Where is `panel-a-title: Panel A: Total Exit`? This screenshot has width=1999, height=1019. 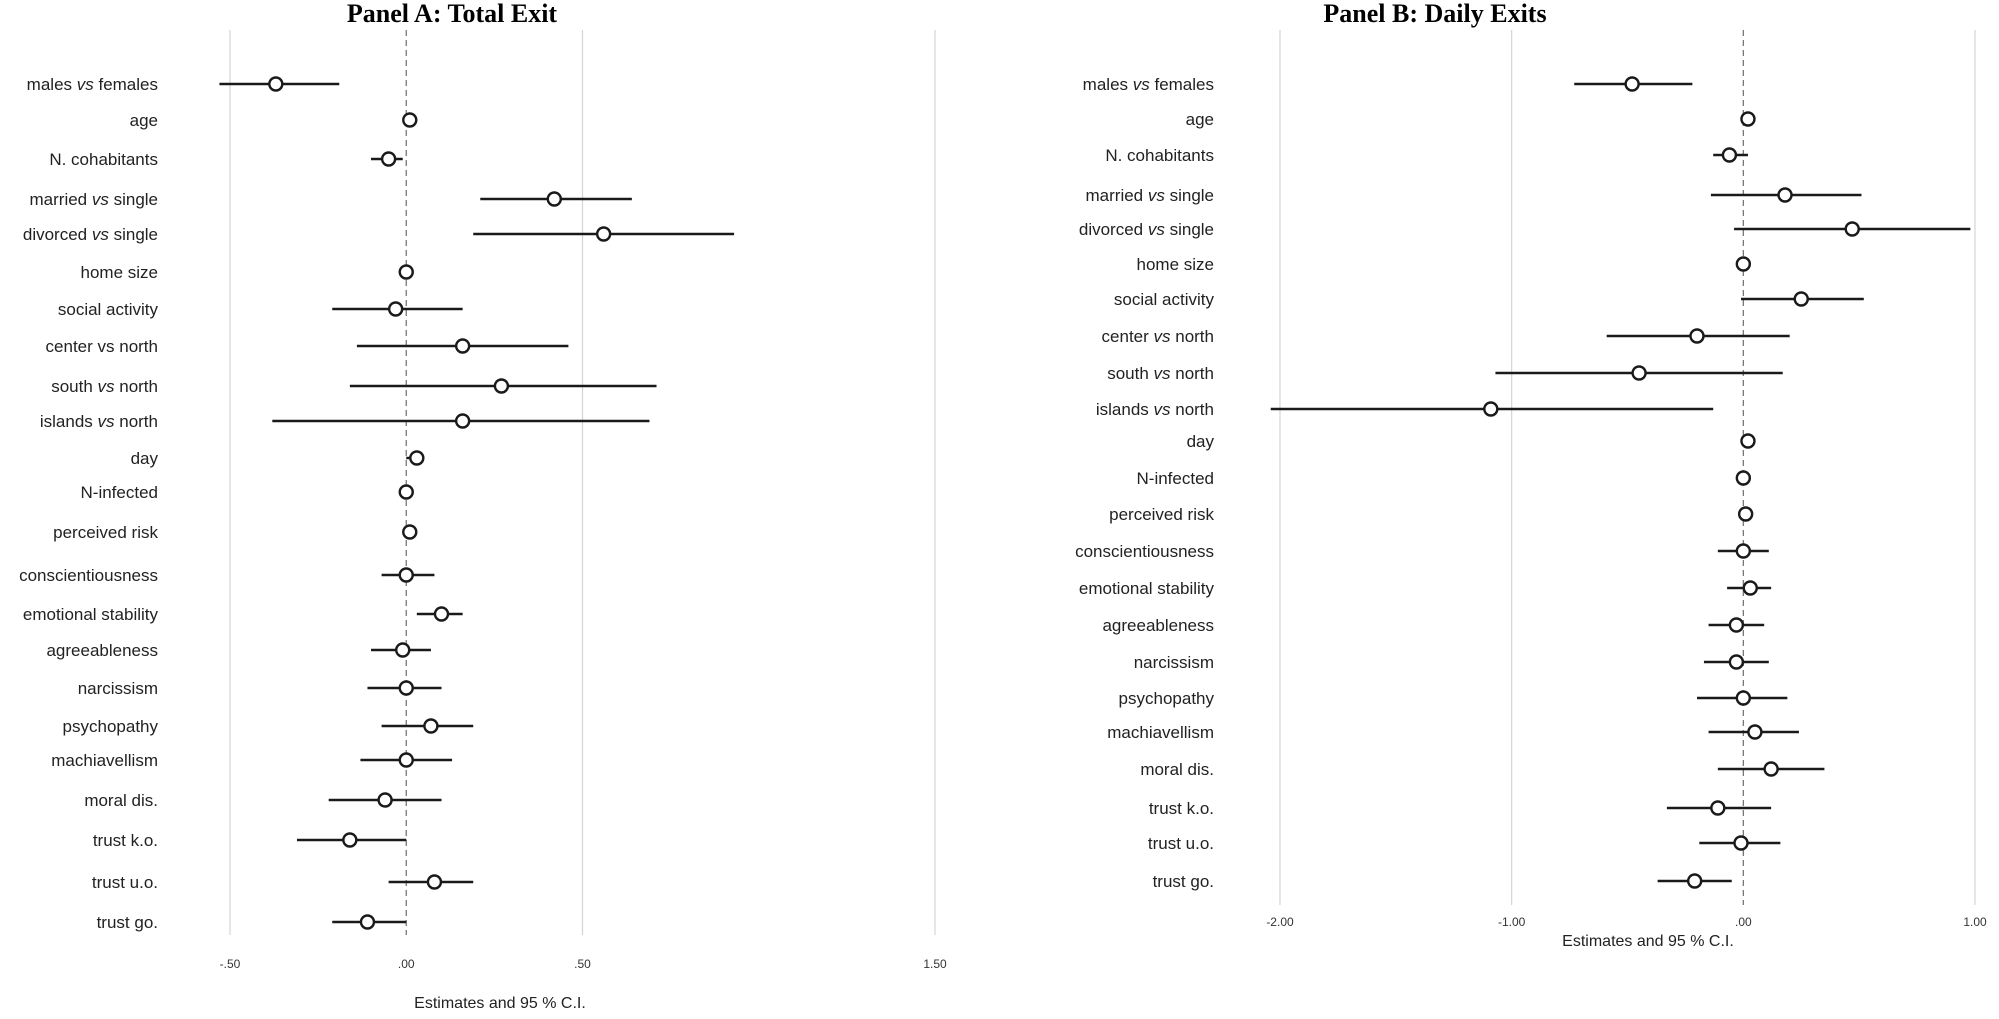
panel-a-title: Panel A: Total Exit is located at coordinates (452, 14).